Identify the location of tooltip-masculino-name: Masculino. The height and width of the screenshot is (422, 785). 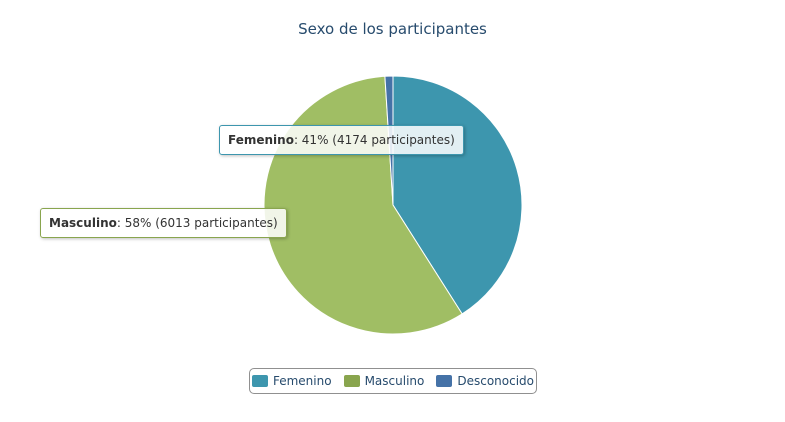
(83, 223).